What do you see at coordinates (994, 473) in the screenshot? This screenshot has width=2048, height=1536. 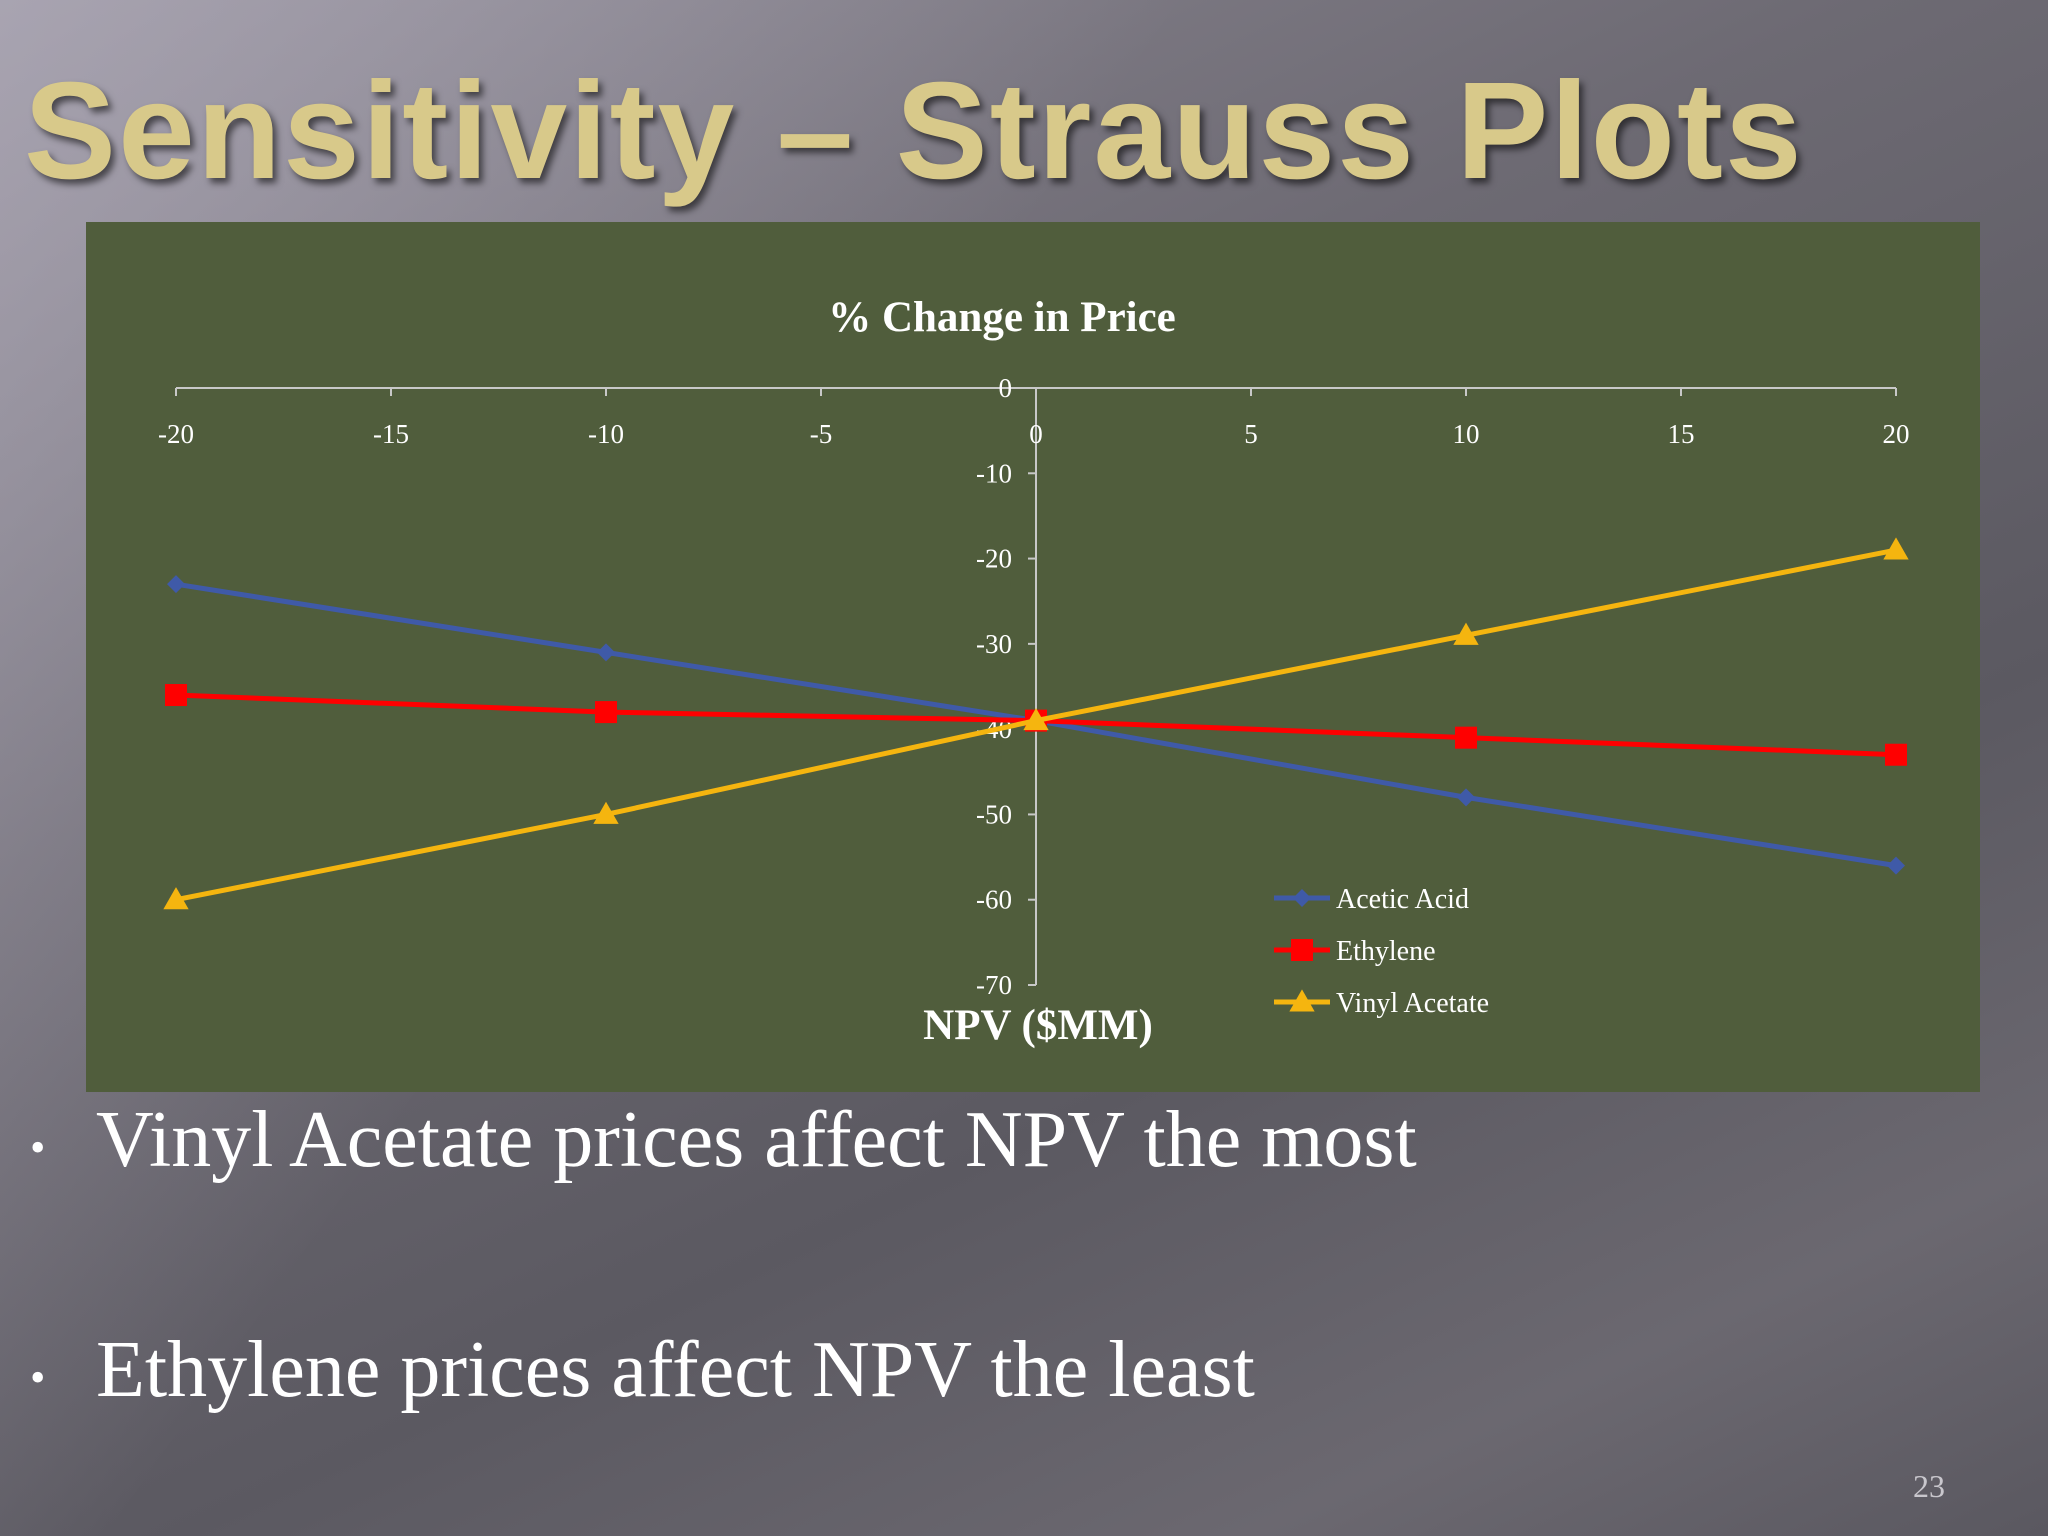 I see `y-tick-label: -10` at bounding box center [994, 473].